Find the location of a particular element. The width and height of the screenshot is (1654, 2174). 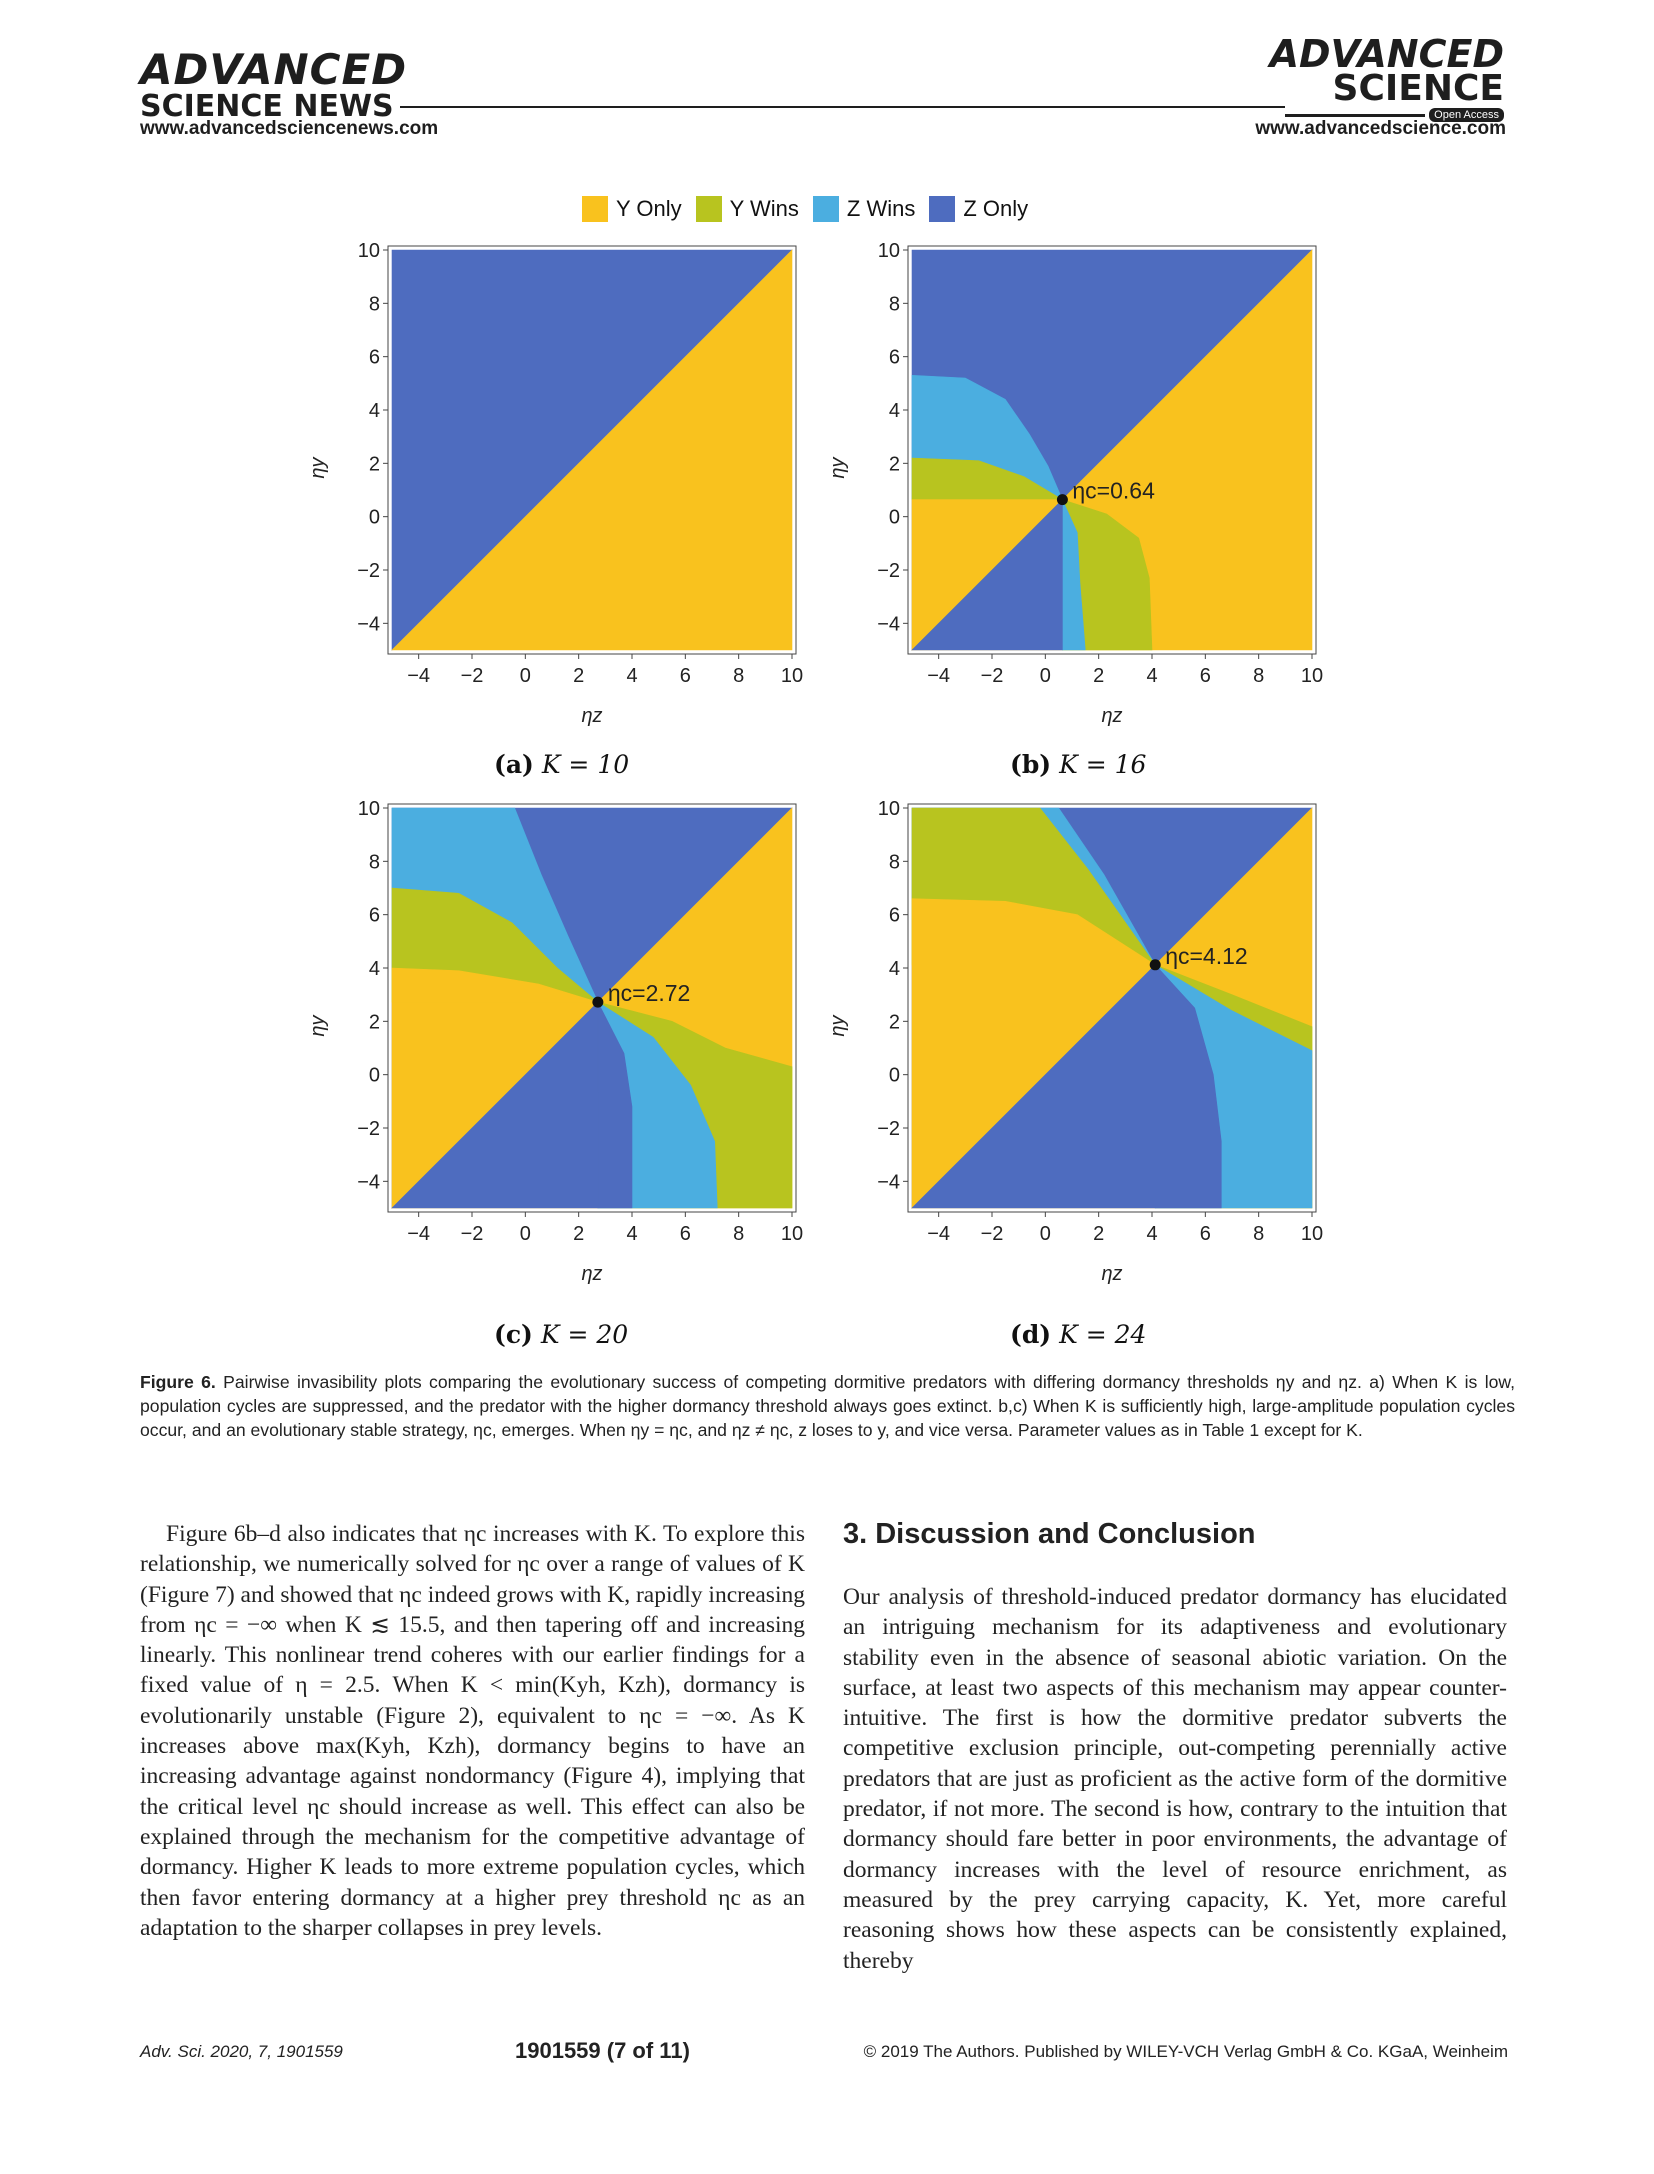

subcaption-text: K = 10 is located at coordinates (585, 764).